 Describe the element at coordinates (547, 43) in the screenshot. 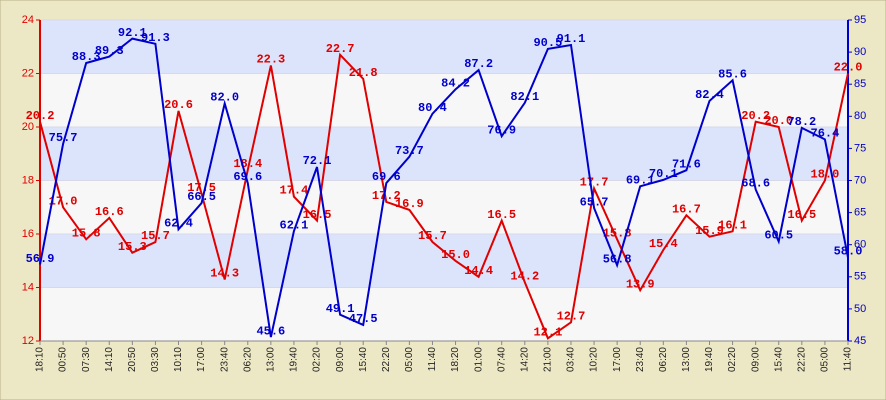

I see `value-label: 90.5` at that location.